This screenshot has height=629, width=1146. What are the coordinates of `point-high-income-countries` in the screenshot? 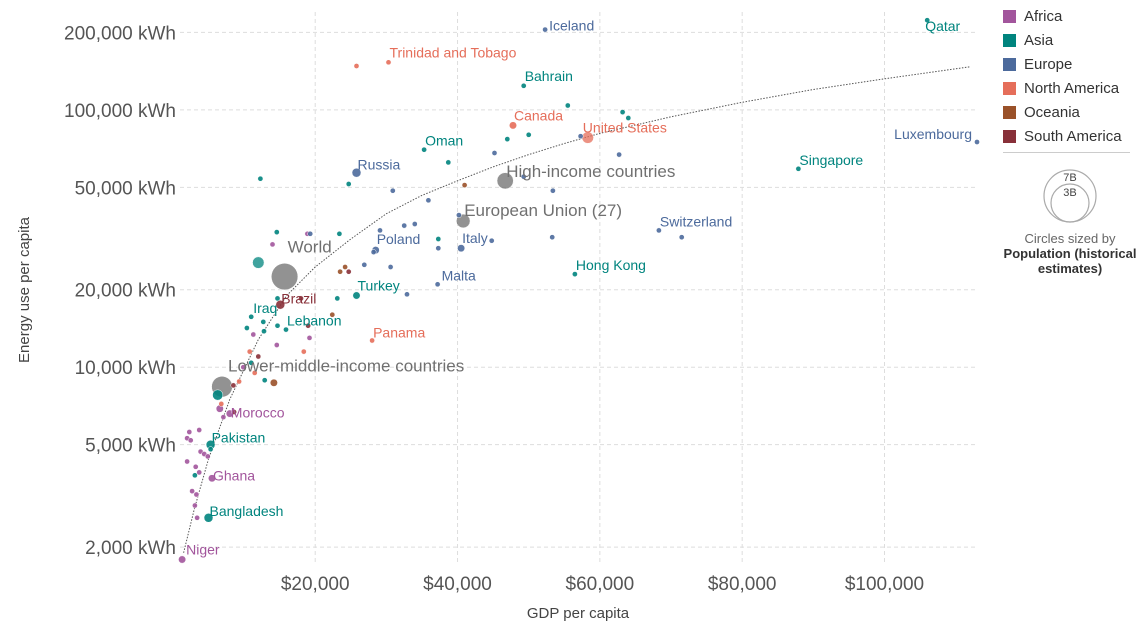 It's located at (505, 181).